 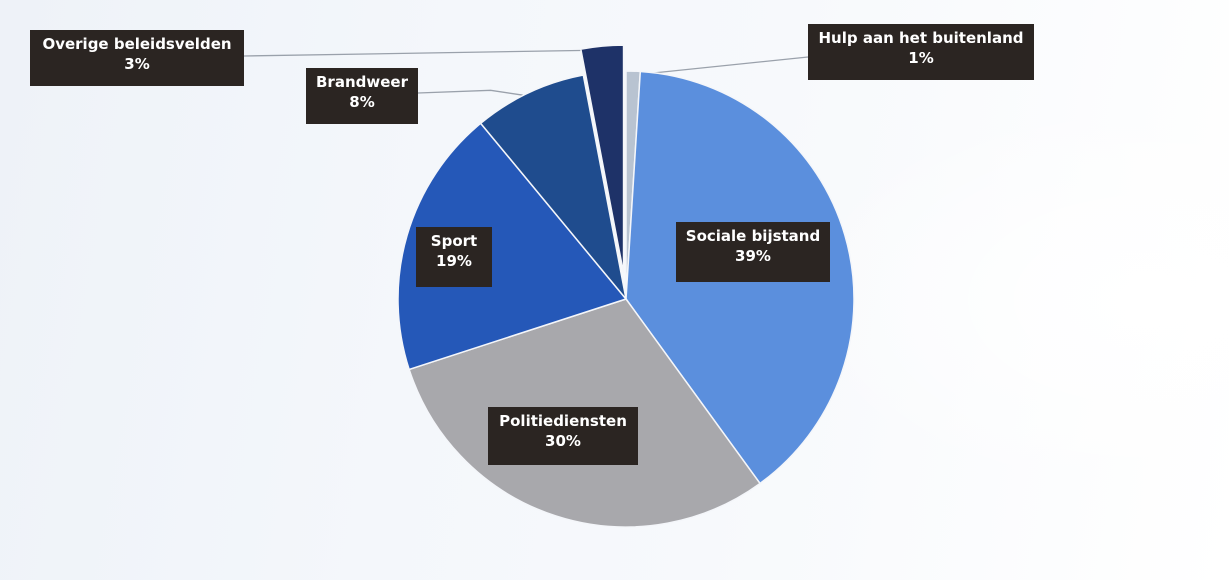 I want to click on label-overige-beleidsvelden: Overige beleidsvelden 3%, so click(x=137, y=58).